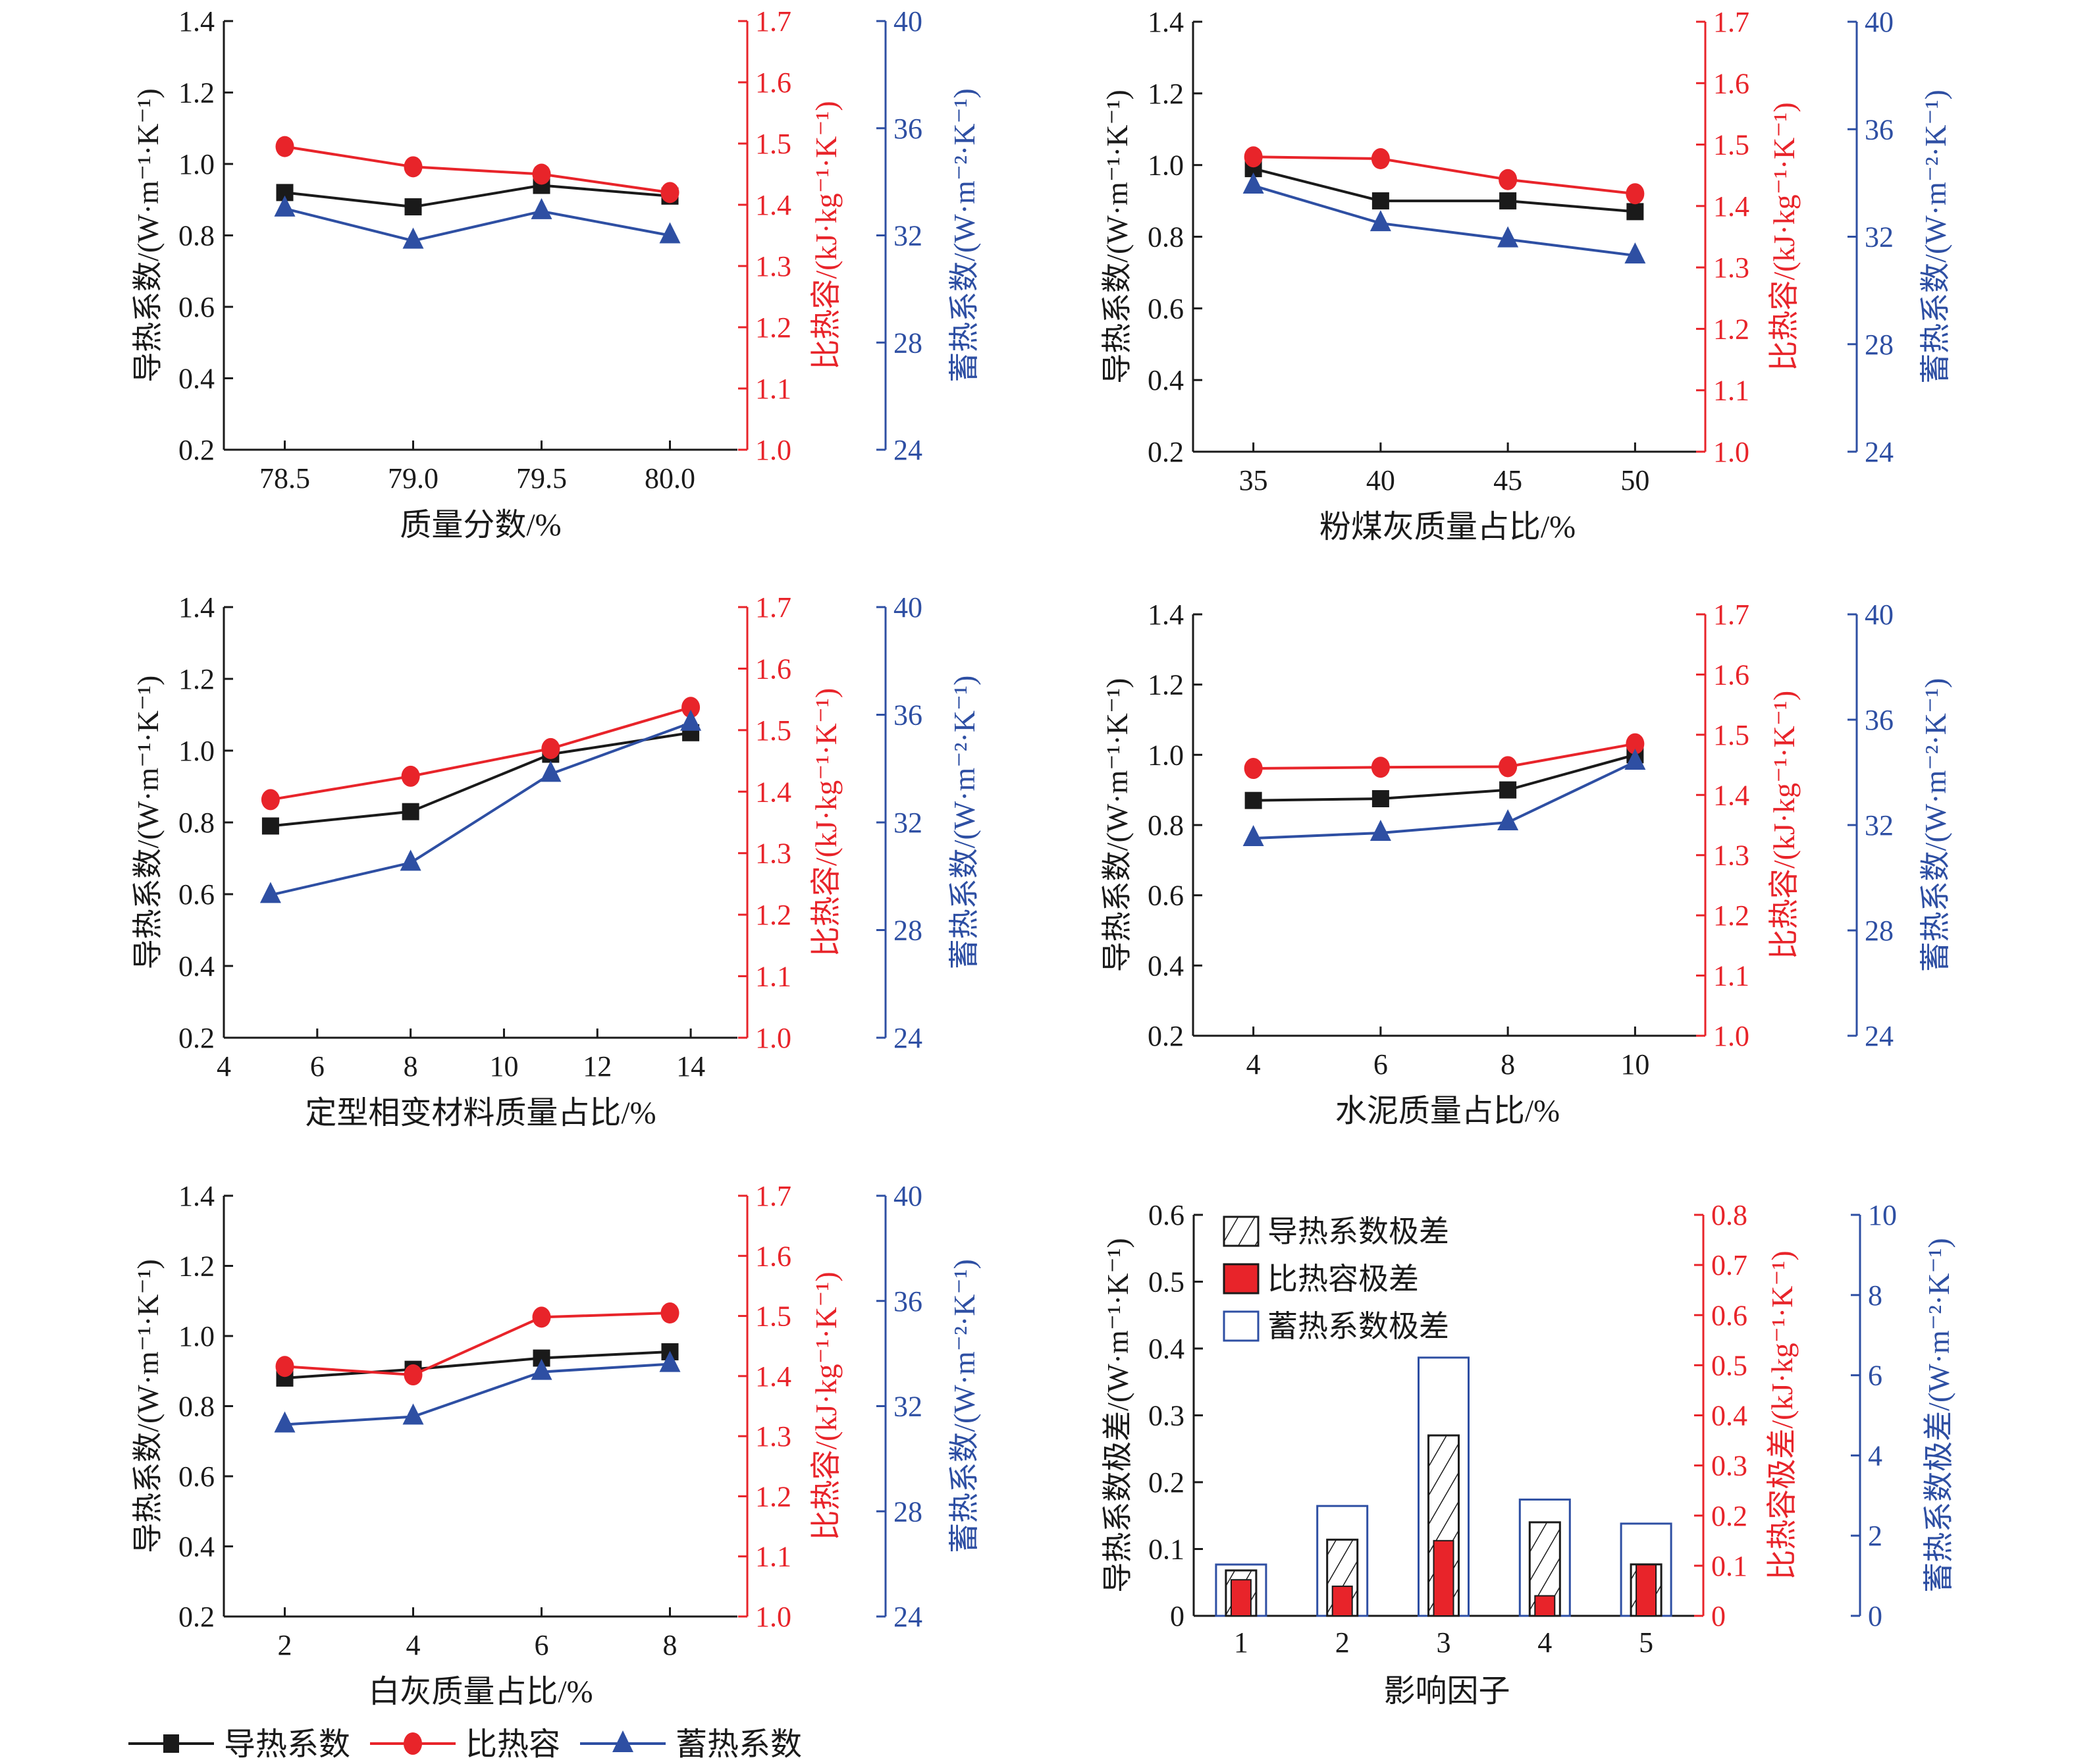 Image resolution: width=2074 pixels, height=1764 pixels. Describe the element at coordinates (1731, 674) in the screenshot. I see `red-y-tick-label: 1.6` at that location.